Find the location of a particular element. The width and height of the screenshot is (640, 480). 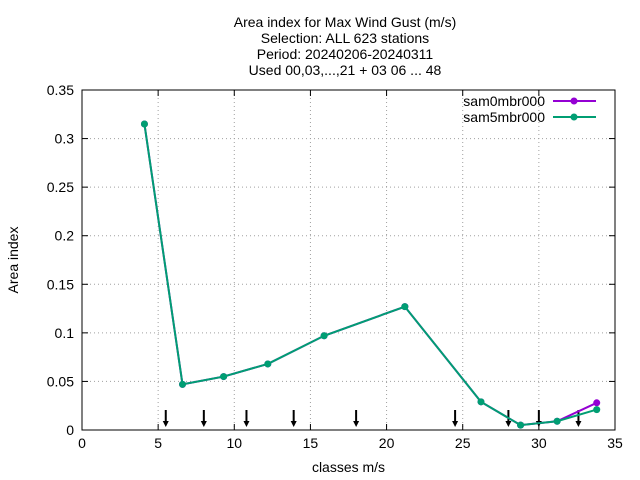

x-tick-label: 20 is located at coordinates (387, 443).